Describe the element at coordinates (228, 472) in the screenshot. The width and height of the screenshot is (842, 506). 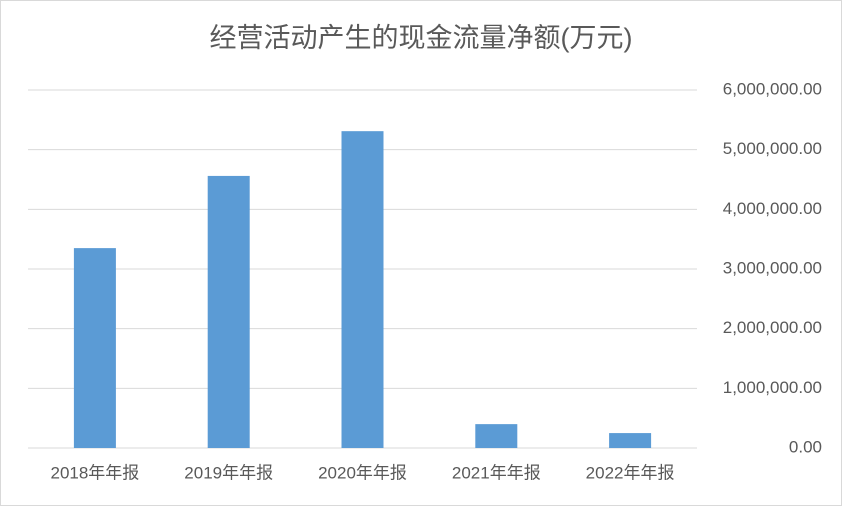
I see `x-tick-label: 2019年年报` at that location.